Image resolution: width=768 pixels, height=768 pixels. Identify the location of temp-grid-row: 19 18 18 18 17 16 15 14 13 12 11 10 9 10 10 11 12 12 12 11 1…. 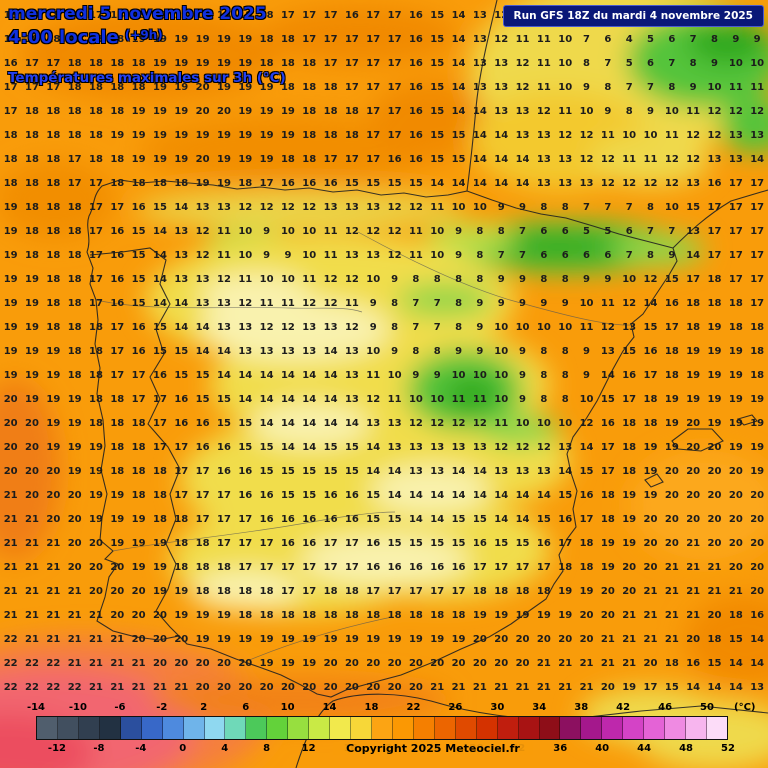
(384, 232).